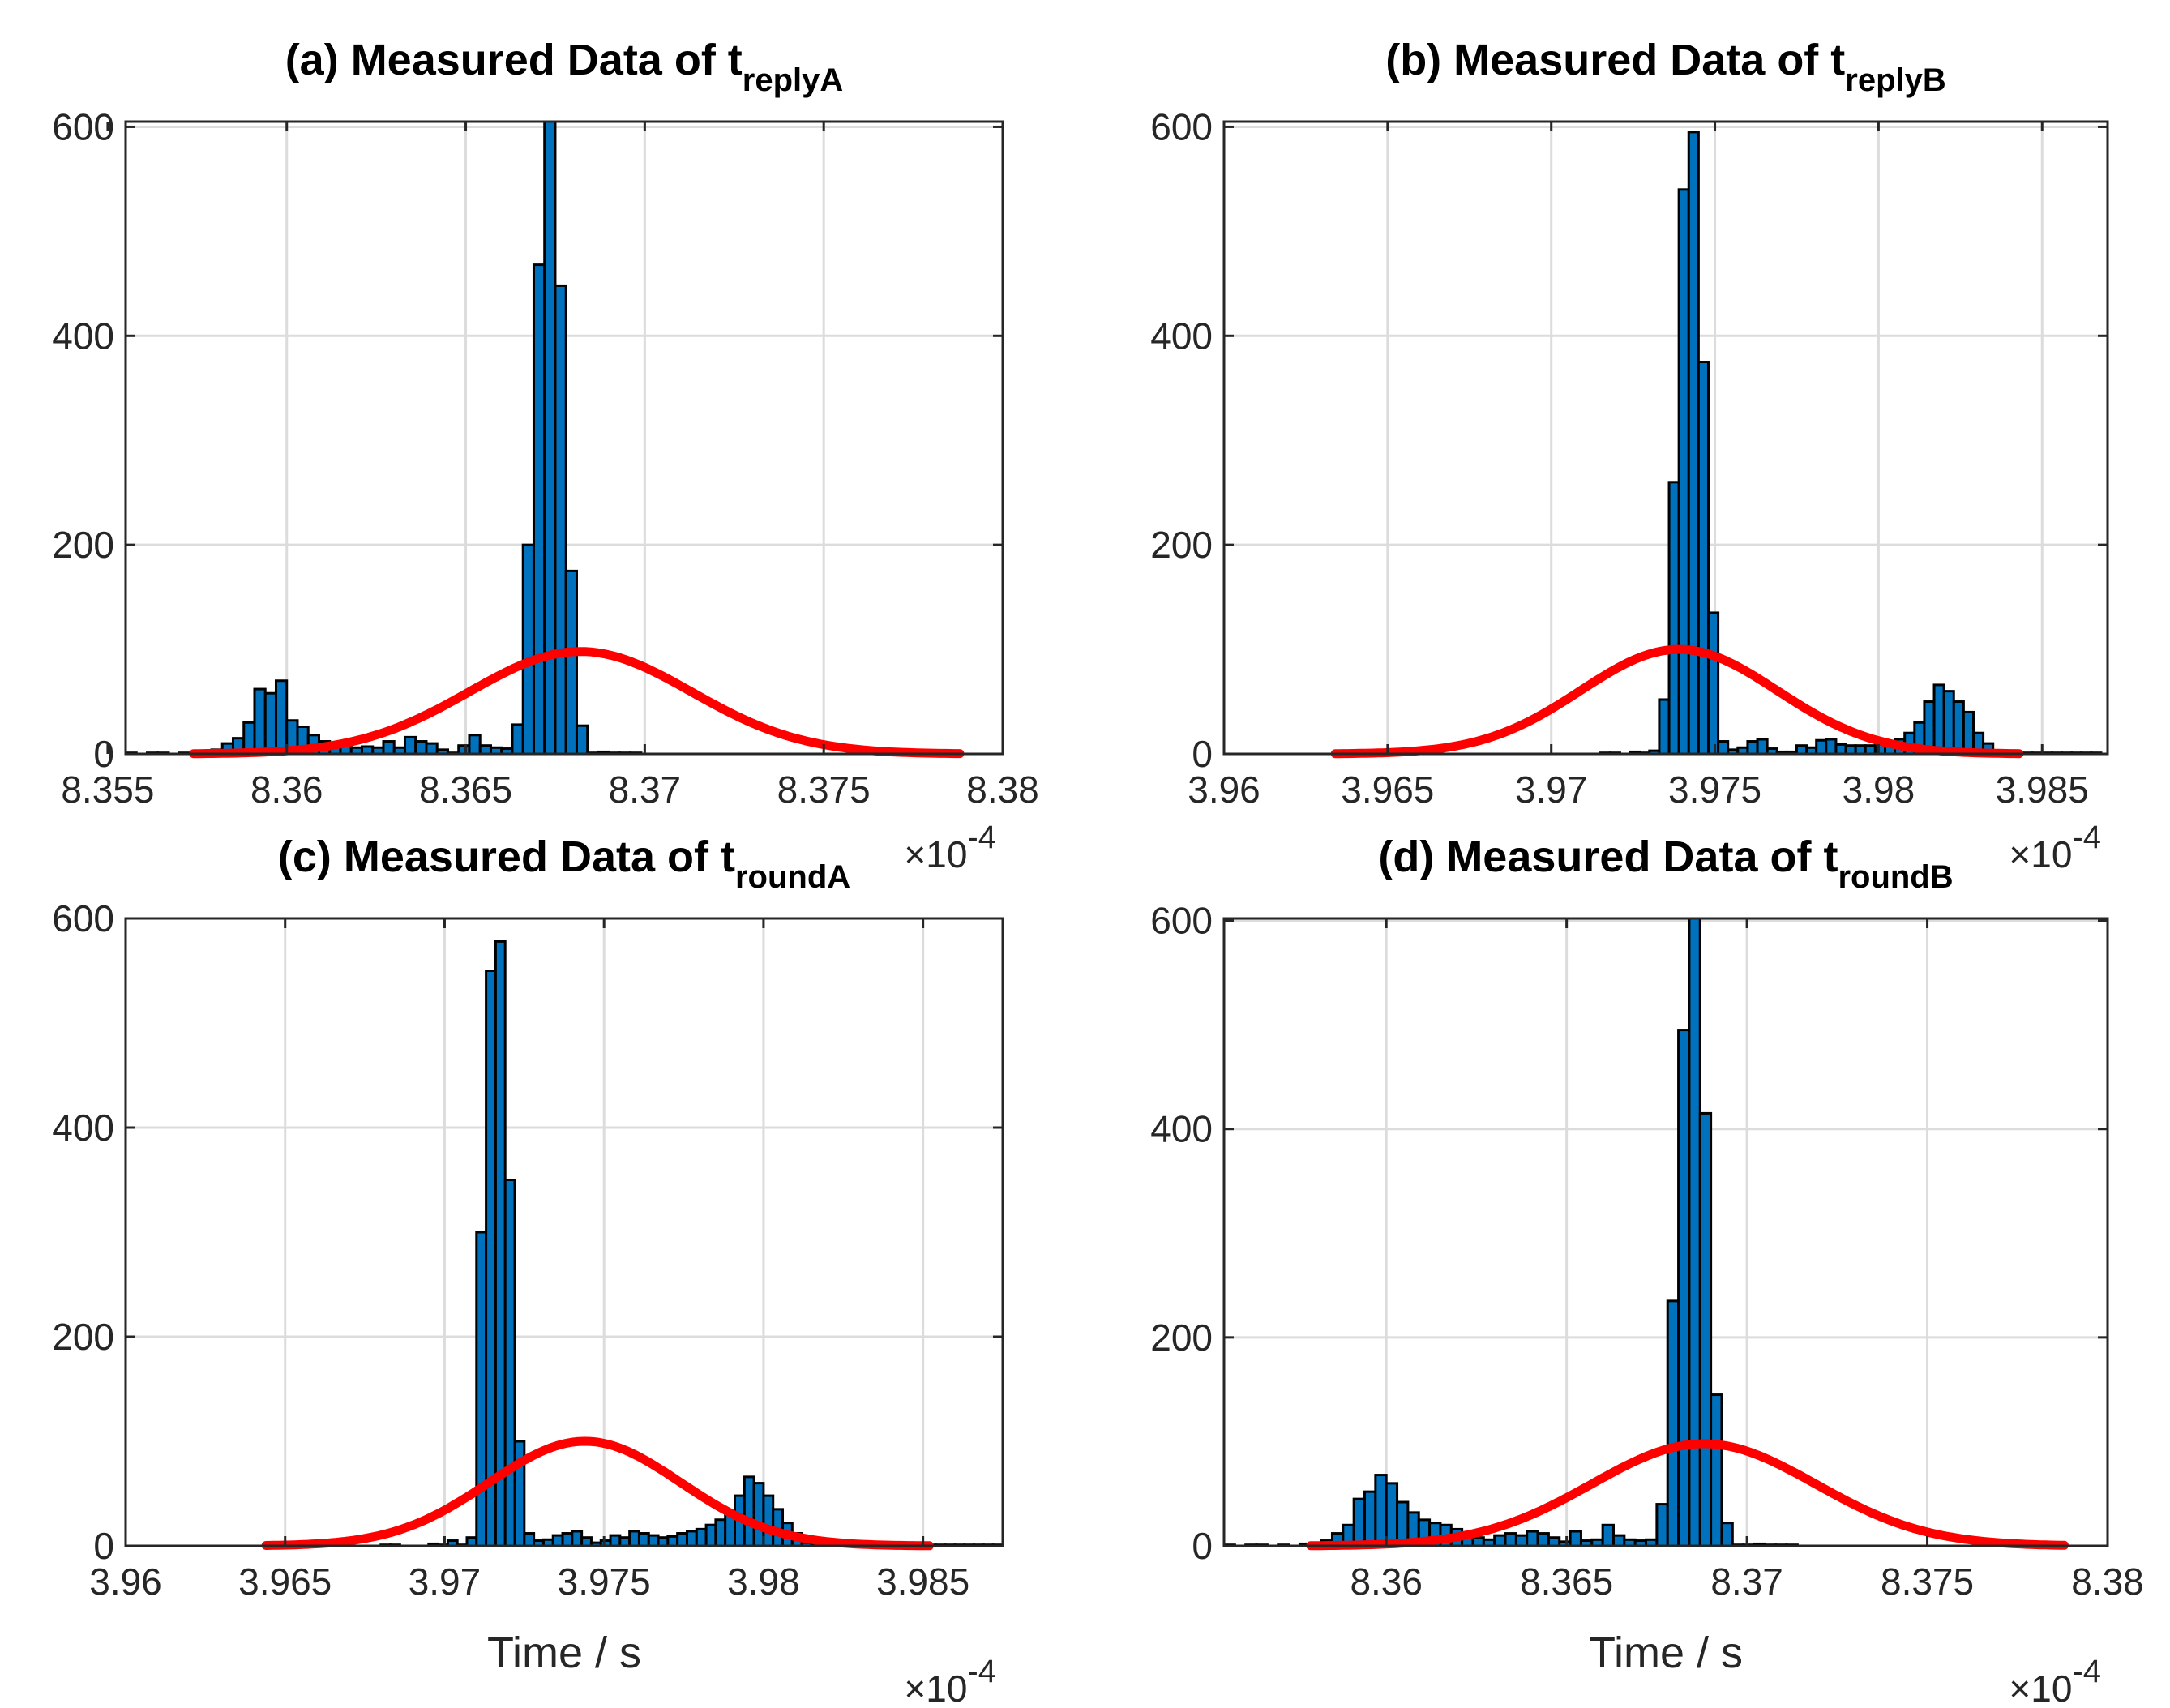 Image resolution: width=2170 pixels, height=1708 pixels. I want to click on chart-title-subscript: replyB, so click(1895, 80).